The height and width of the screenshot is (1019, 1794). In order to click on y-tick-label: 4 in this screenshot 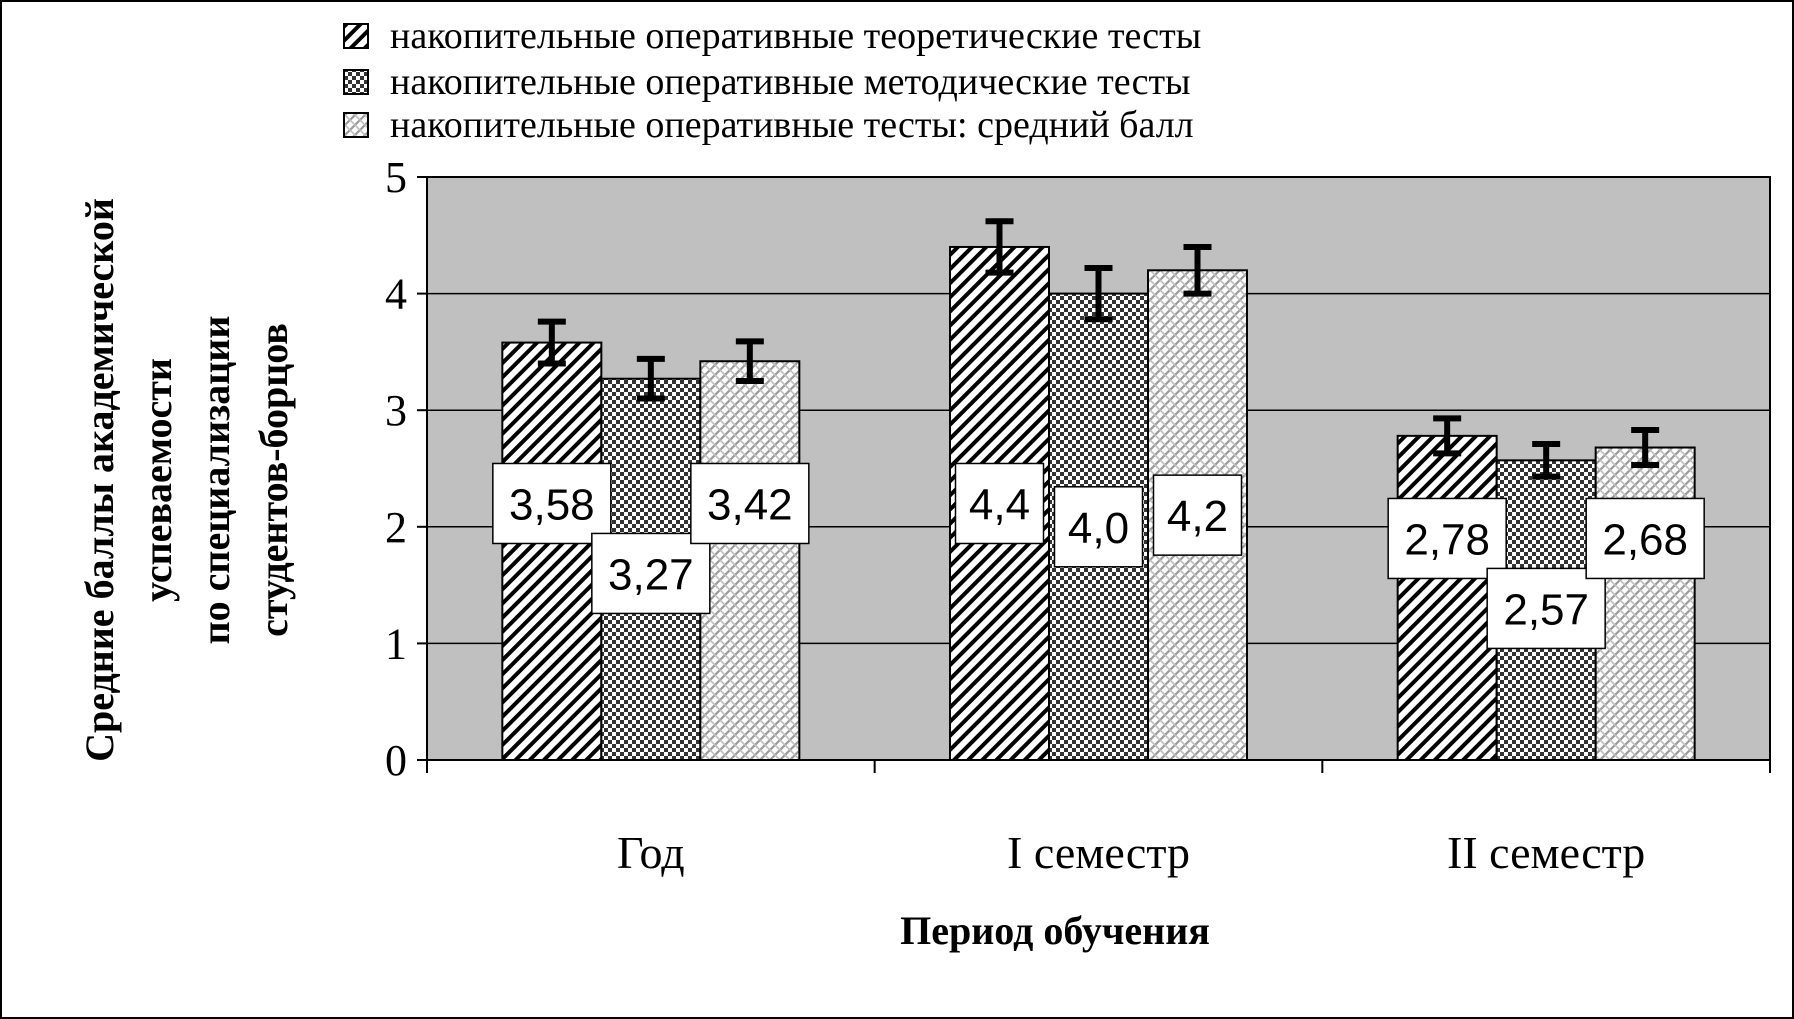, I will do `click(396, 294)`.